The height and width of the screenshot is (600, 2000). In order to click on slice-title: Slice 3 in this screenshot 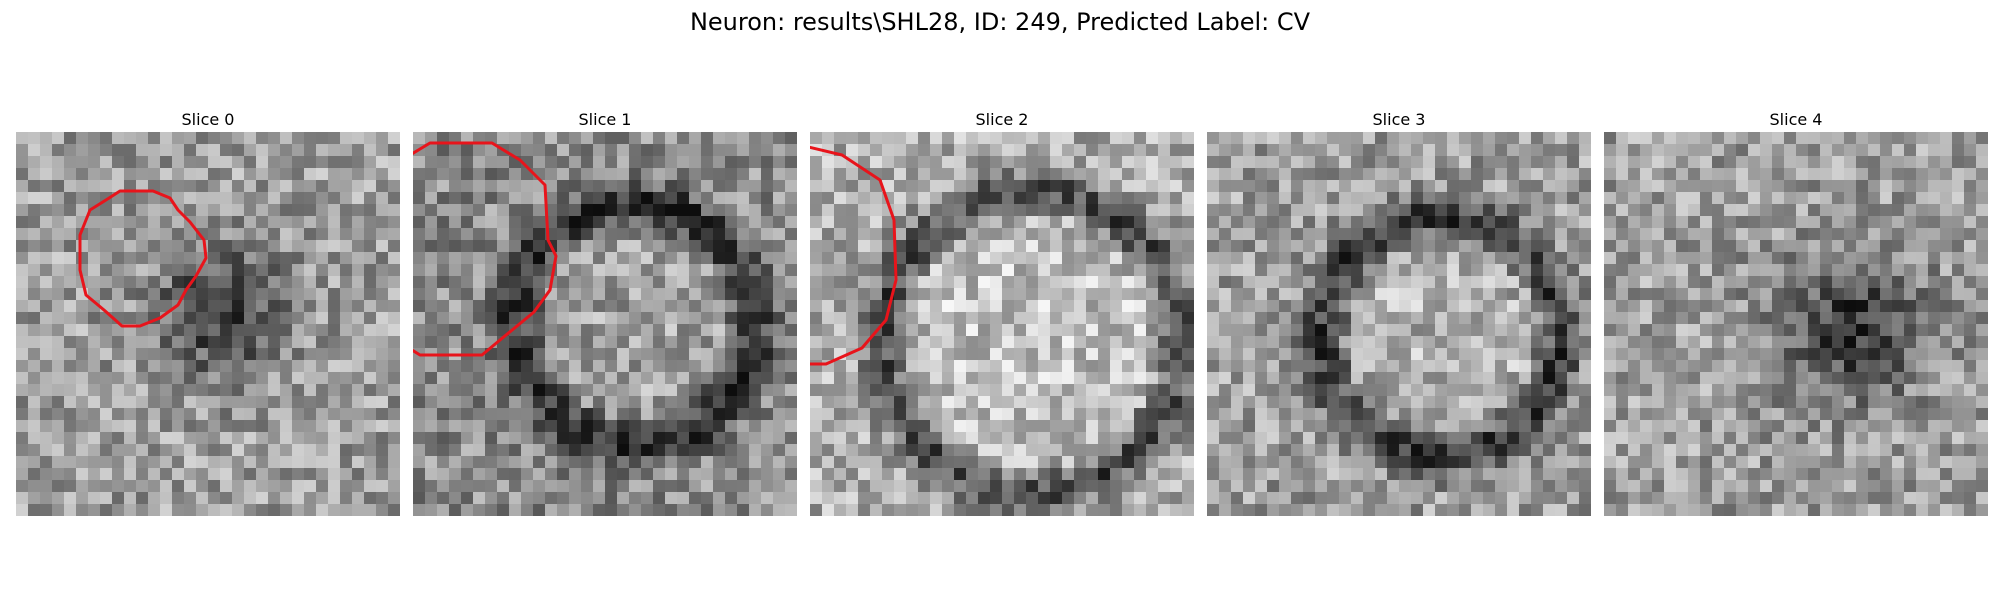, I will do `click(1399, 119)`.